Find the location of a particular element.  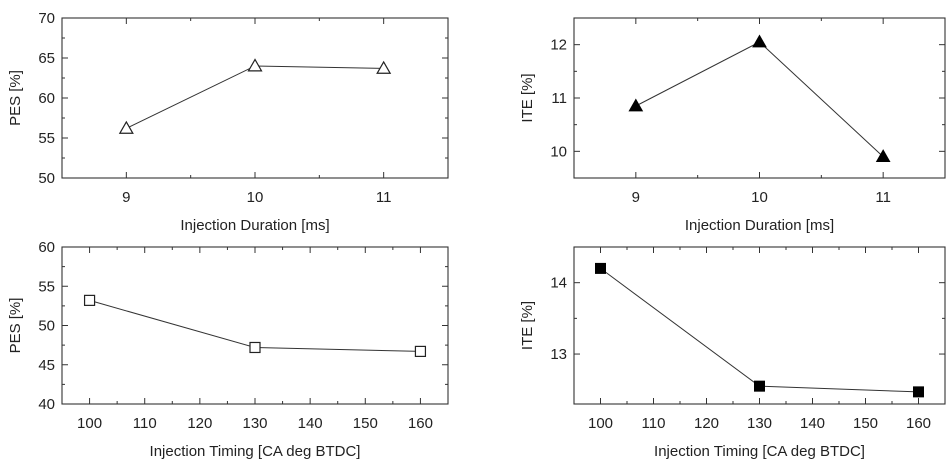

y-tick-label: 70 is located at coordinates (46, 18).